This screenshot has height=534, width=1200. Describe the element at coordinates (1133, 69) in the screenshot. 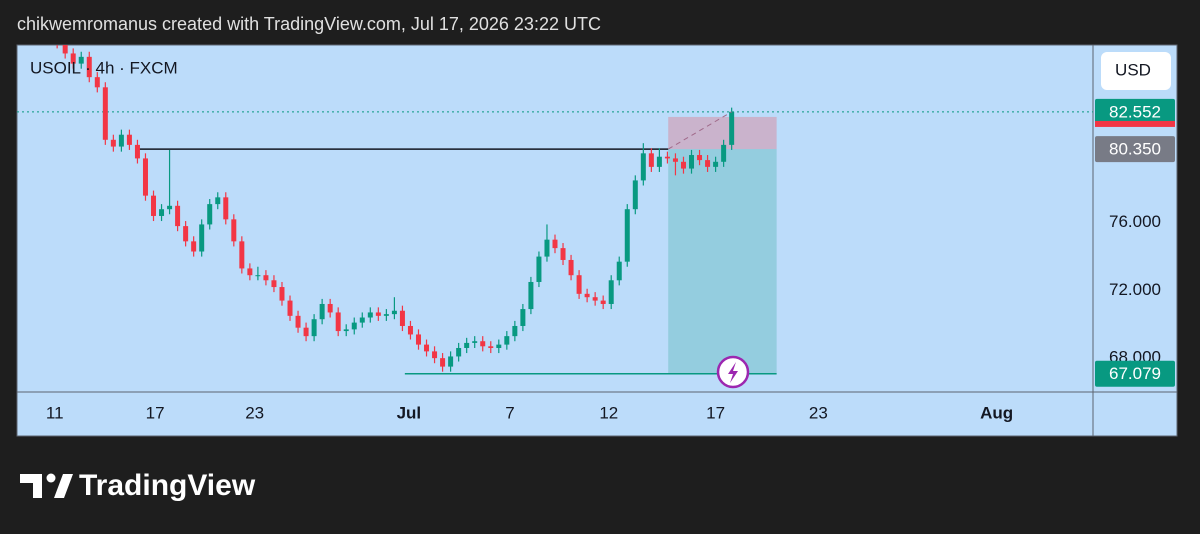

I see `currency-label: USD` at that location.